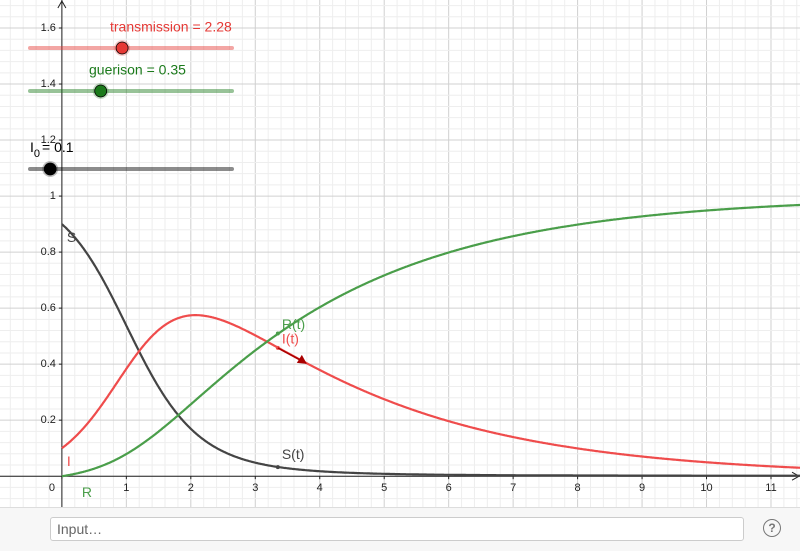 The height and width of the screenshot is (551, 800). Describe the element at coordinates (255, 488) in the screenshot. I see `x-tick-label: 3` at that location.